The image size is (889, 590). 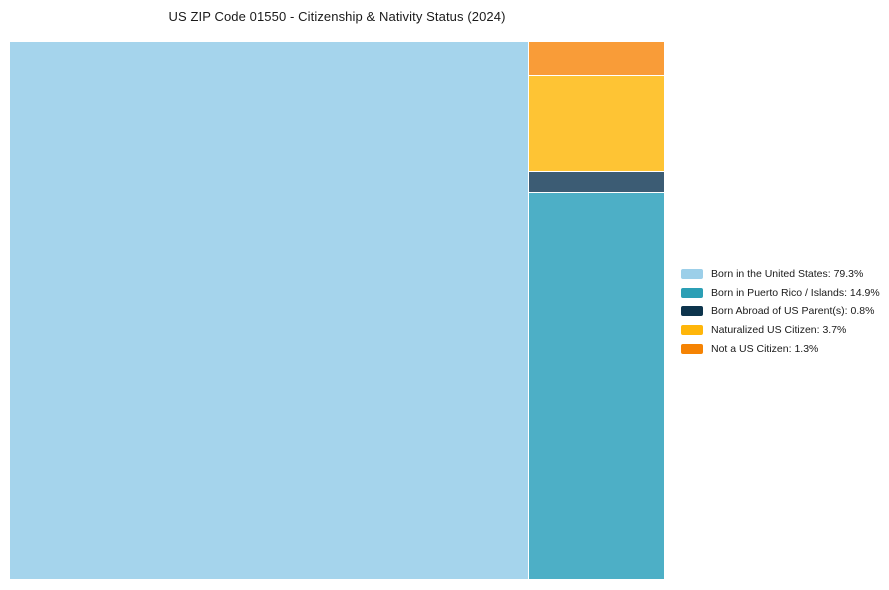 I want to click on legend-item-born-in-puerto-rico-islands: Born in Puerto Rico / Islands: 14.9%, so click(x=780, y=293).